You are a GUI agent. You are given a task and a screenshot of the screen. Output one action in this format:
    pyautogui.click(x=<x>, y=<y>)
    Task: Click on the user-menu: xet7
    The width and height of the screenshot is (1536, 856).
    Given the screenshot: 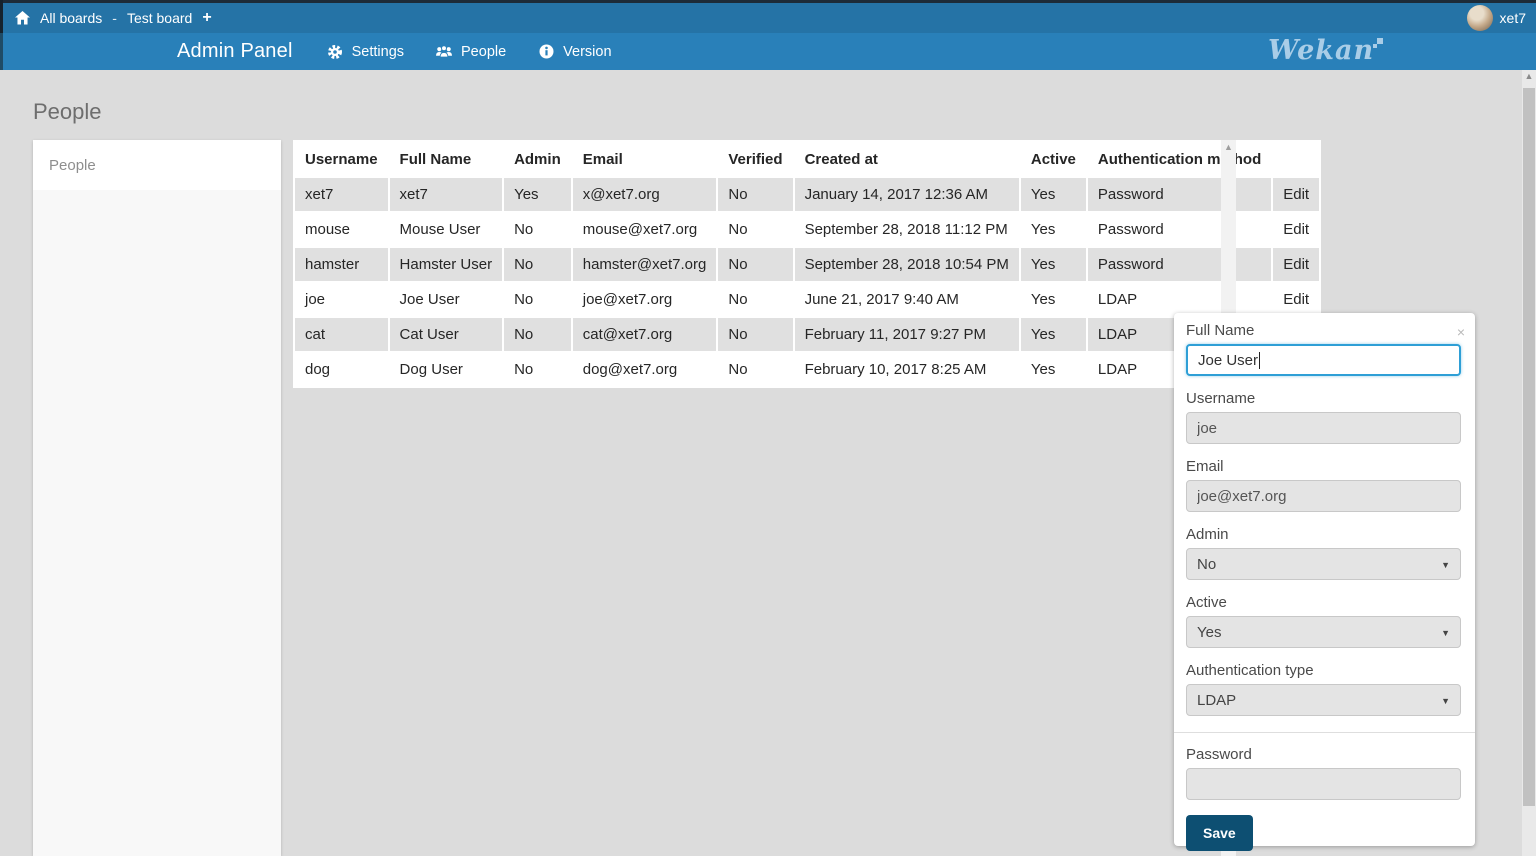 What is the action you would take?
    pyautogui.click(x=1496, y=17)
    